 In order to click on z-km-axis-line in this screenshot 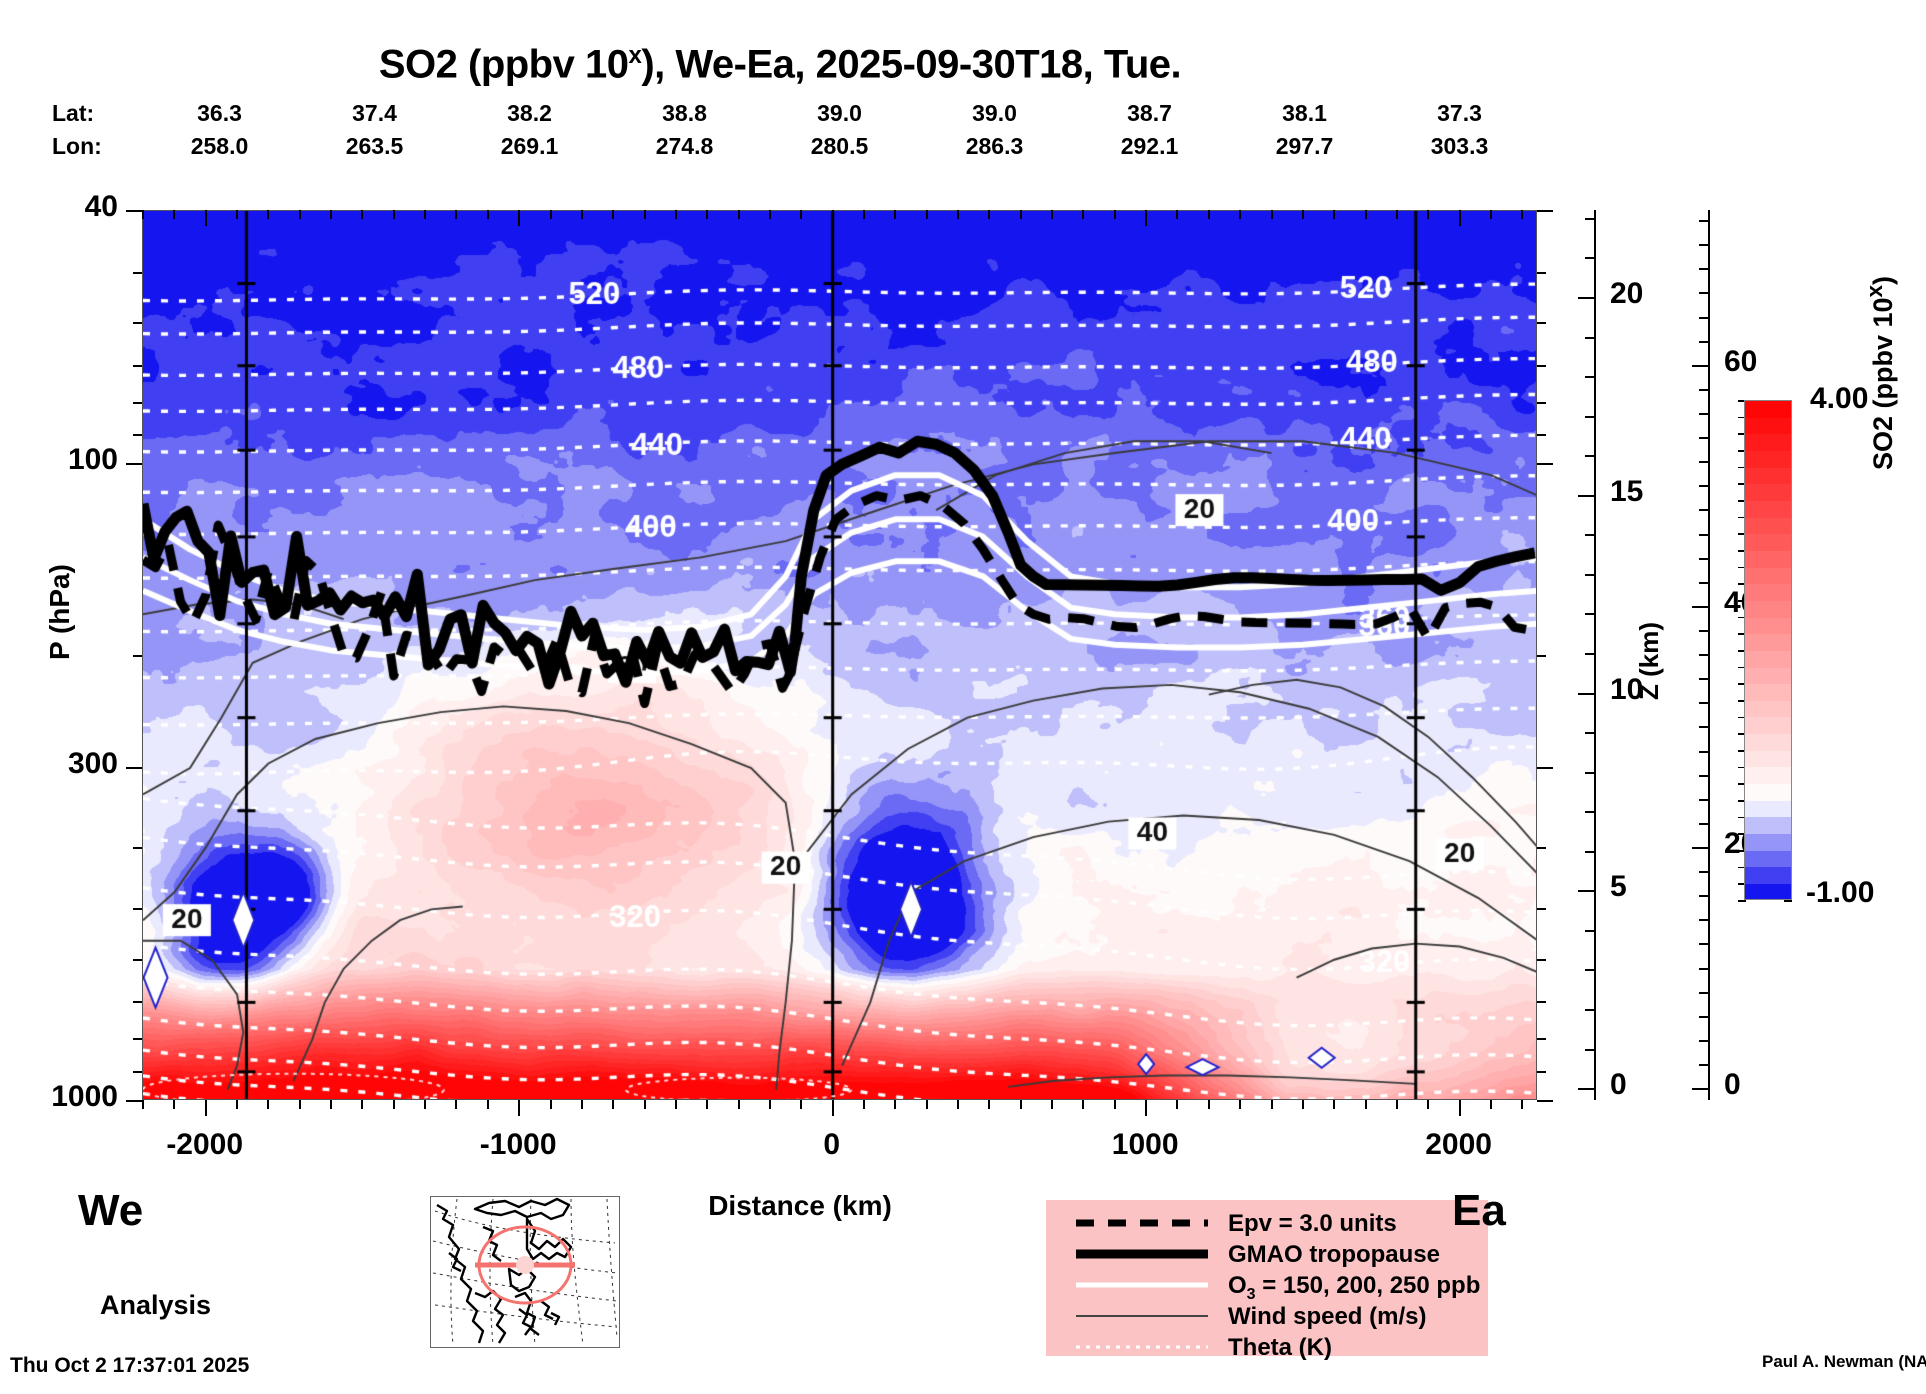, I will do `click(1595, 655)`.